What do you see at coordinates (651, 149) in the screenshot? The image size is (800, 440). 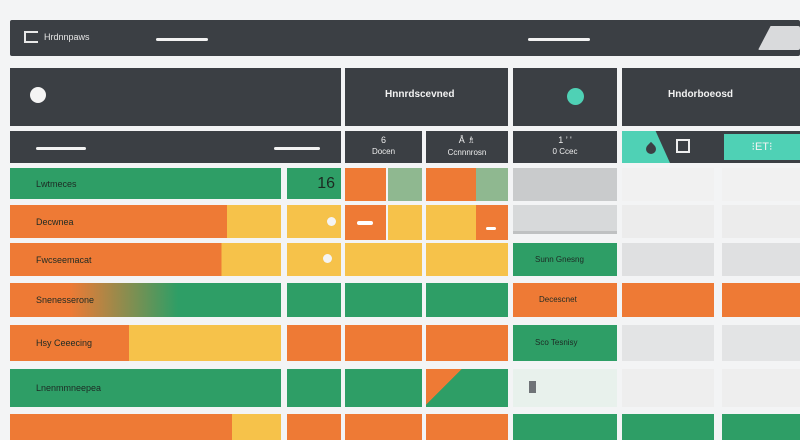 I see `drop-icon` at bounding box center [651, 149].